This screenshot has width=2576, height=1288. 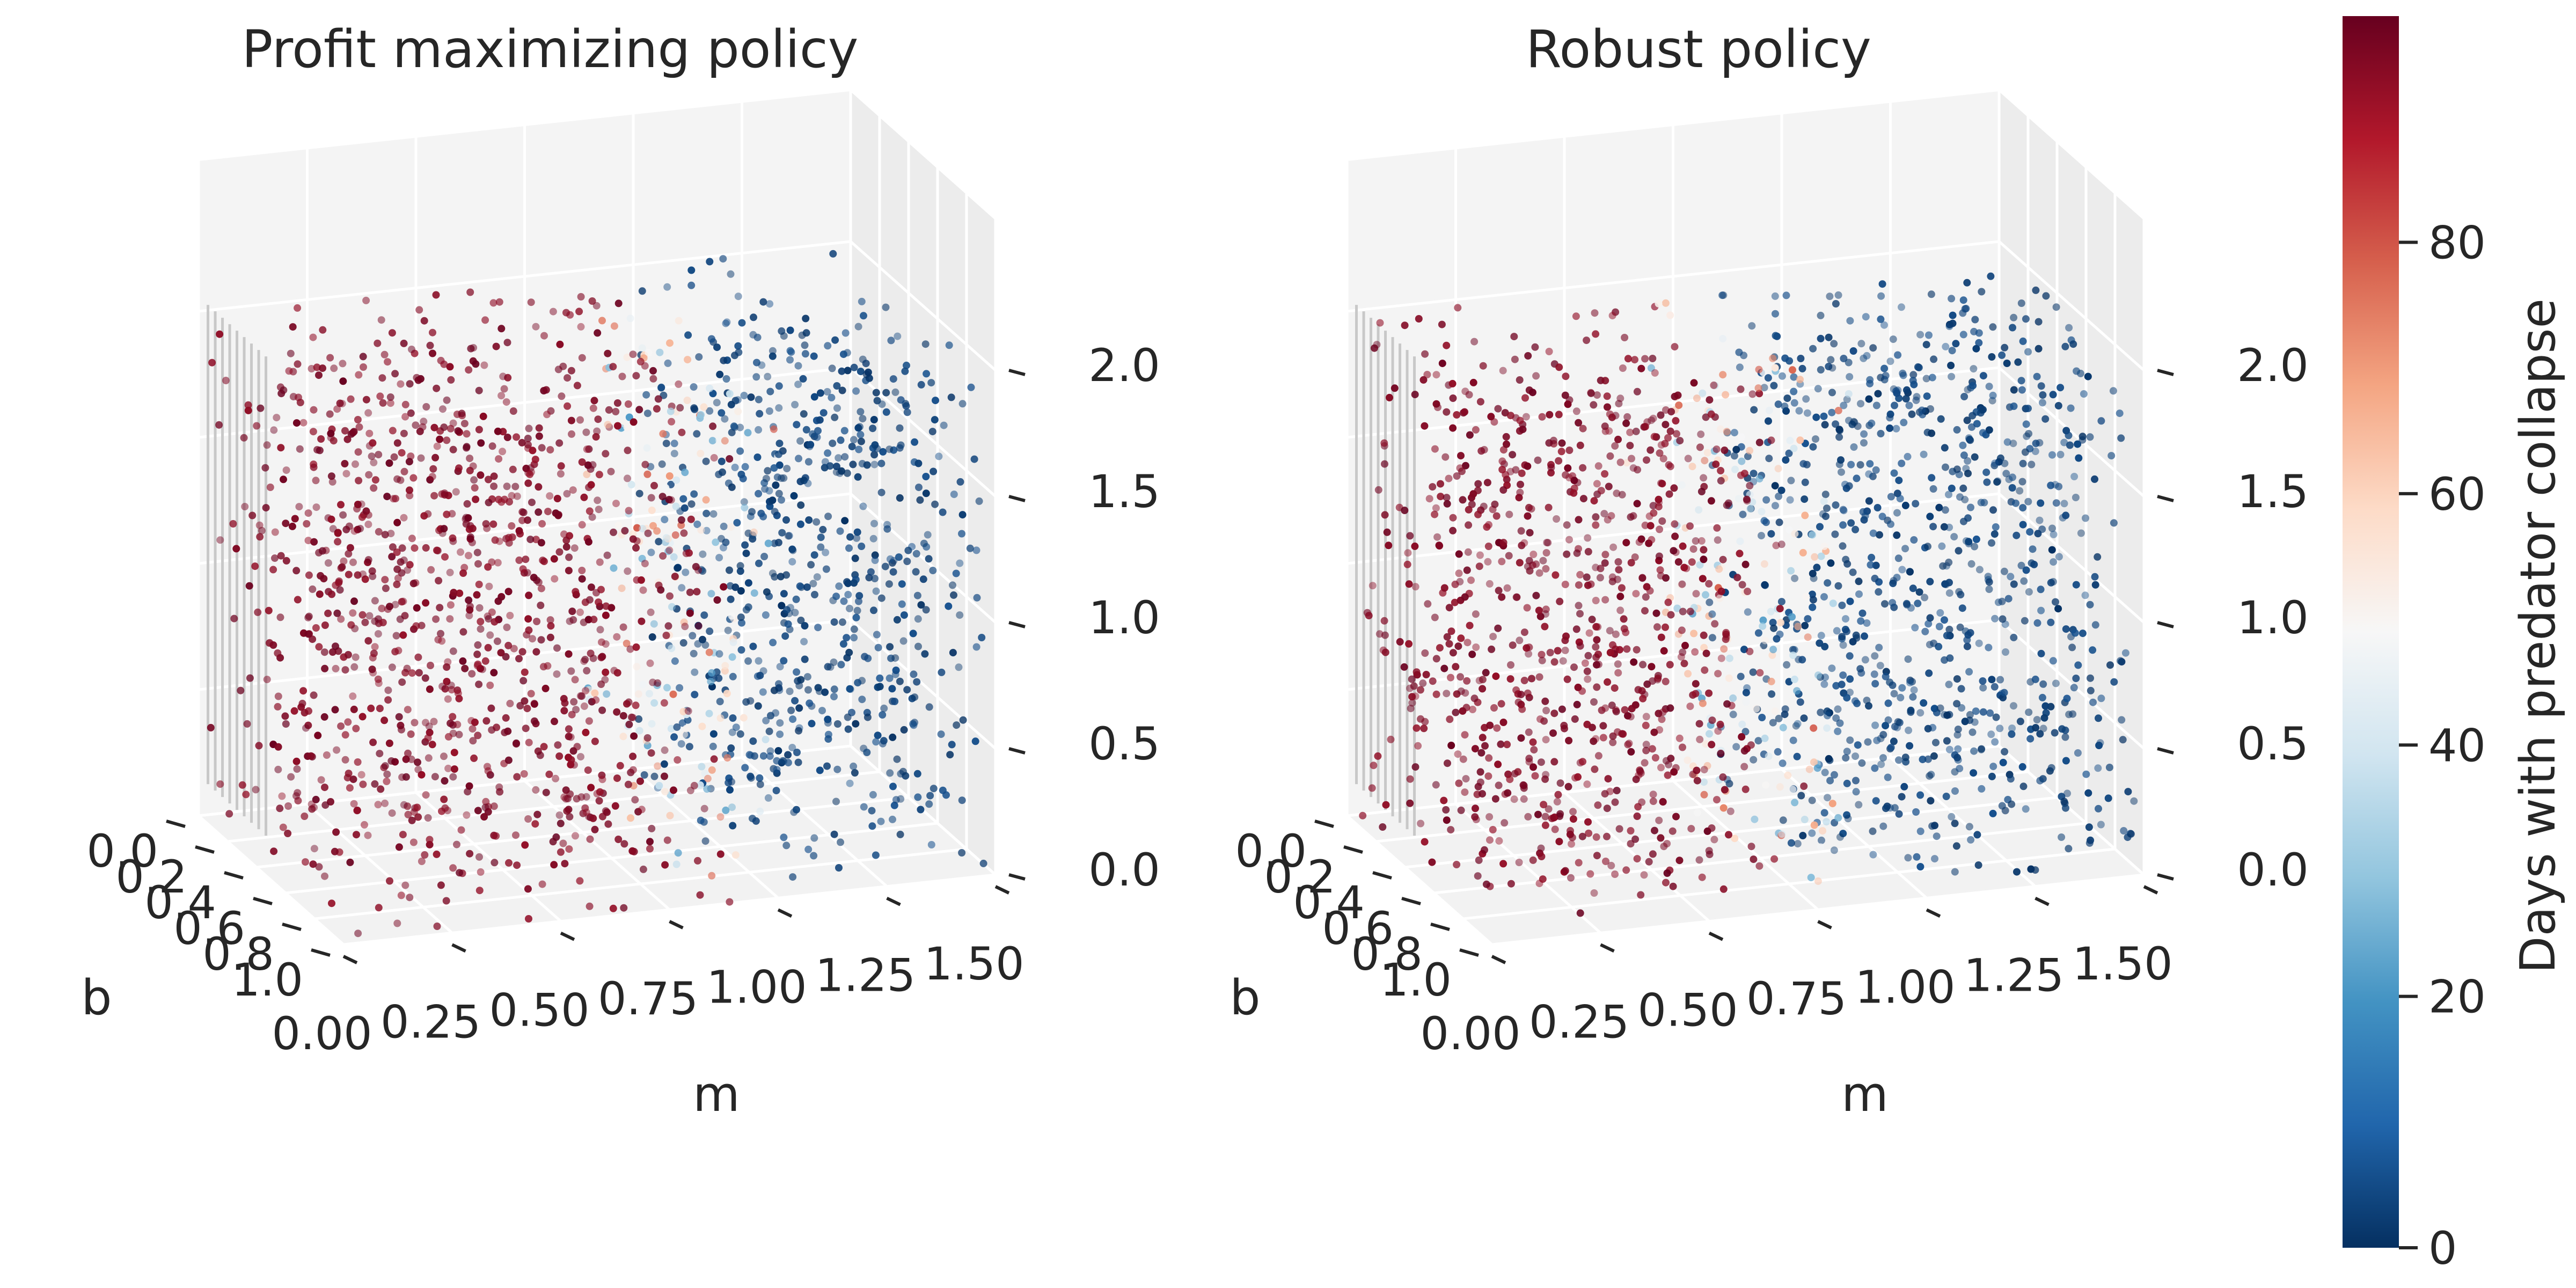 I want to click on x-tick, so click(x=785, y=913).